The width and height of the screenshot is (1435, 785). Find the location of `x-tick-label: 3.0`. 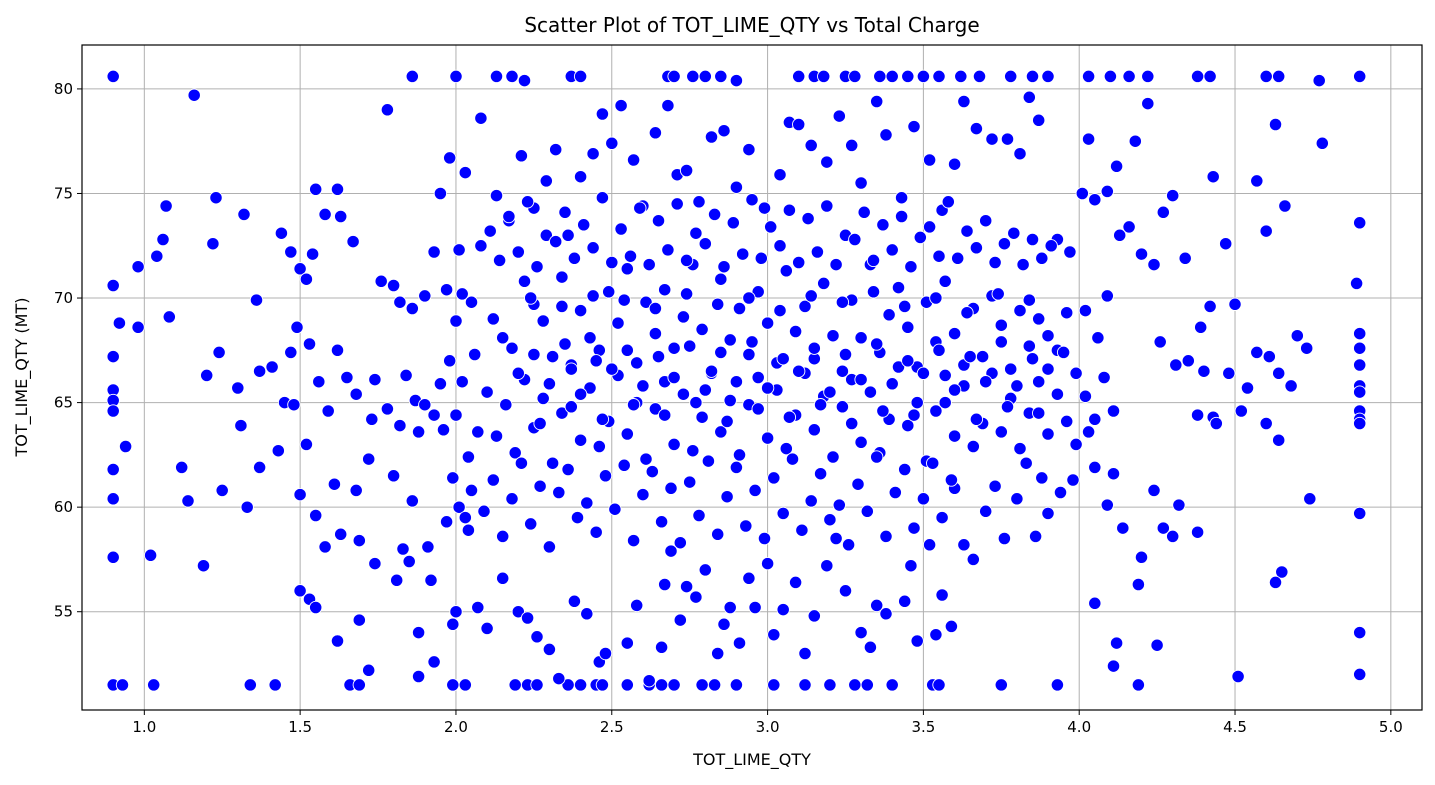

x-tick-label: 3.0 is located at coordinates (768, 727).